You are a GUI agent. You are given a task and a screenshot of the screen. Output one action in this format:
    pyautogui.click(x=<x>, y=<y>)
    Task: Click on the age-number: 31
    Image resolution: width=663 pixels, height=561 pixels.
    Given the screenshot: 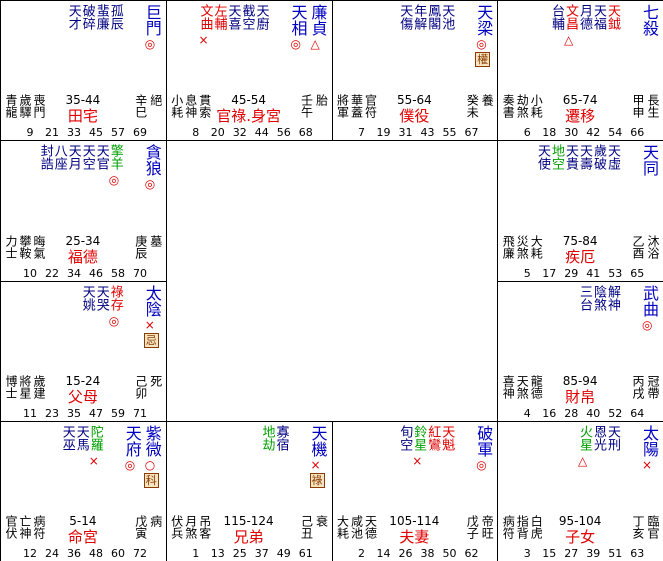 What is the action you would take?
    pyautogui.click(x=405, y=133)
    